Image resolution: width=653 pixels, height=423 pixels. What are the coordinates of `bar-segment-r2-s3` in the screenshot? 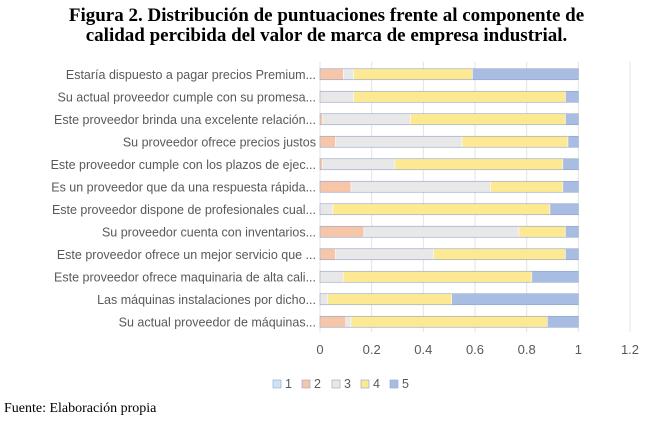 It's located at (366, 119).